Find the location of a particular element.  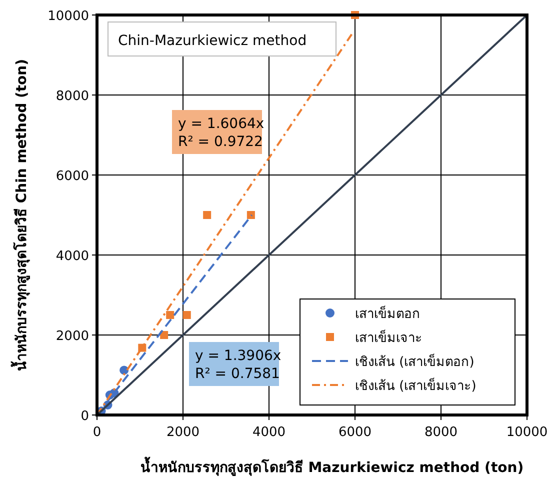

y-tick-label: 2000 is located at coordinates (72, 336).